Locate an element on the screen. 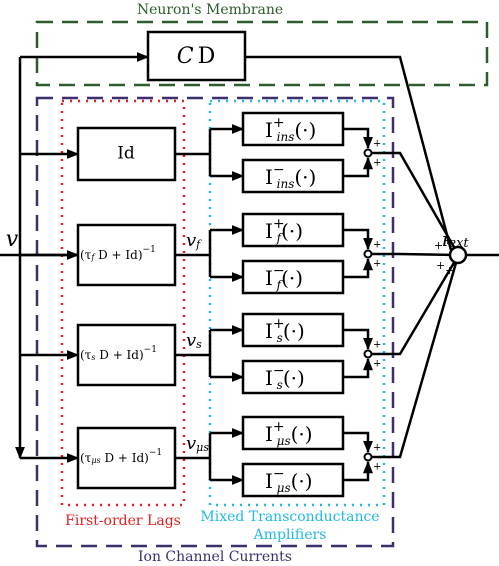 The width and height of the screenshot is (499, 566). lag-label: Id is located at coordinates (126, 154).